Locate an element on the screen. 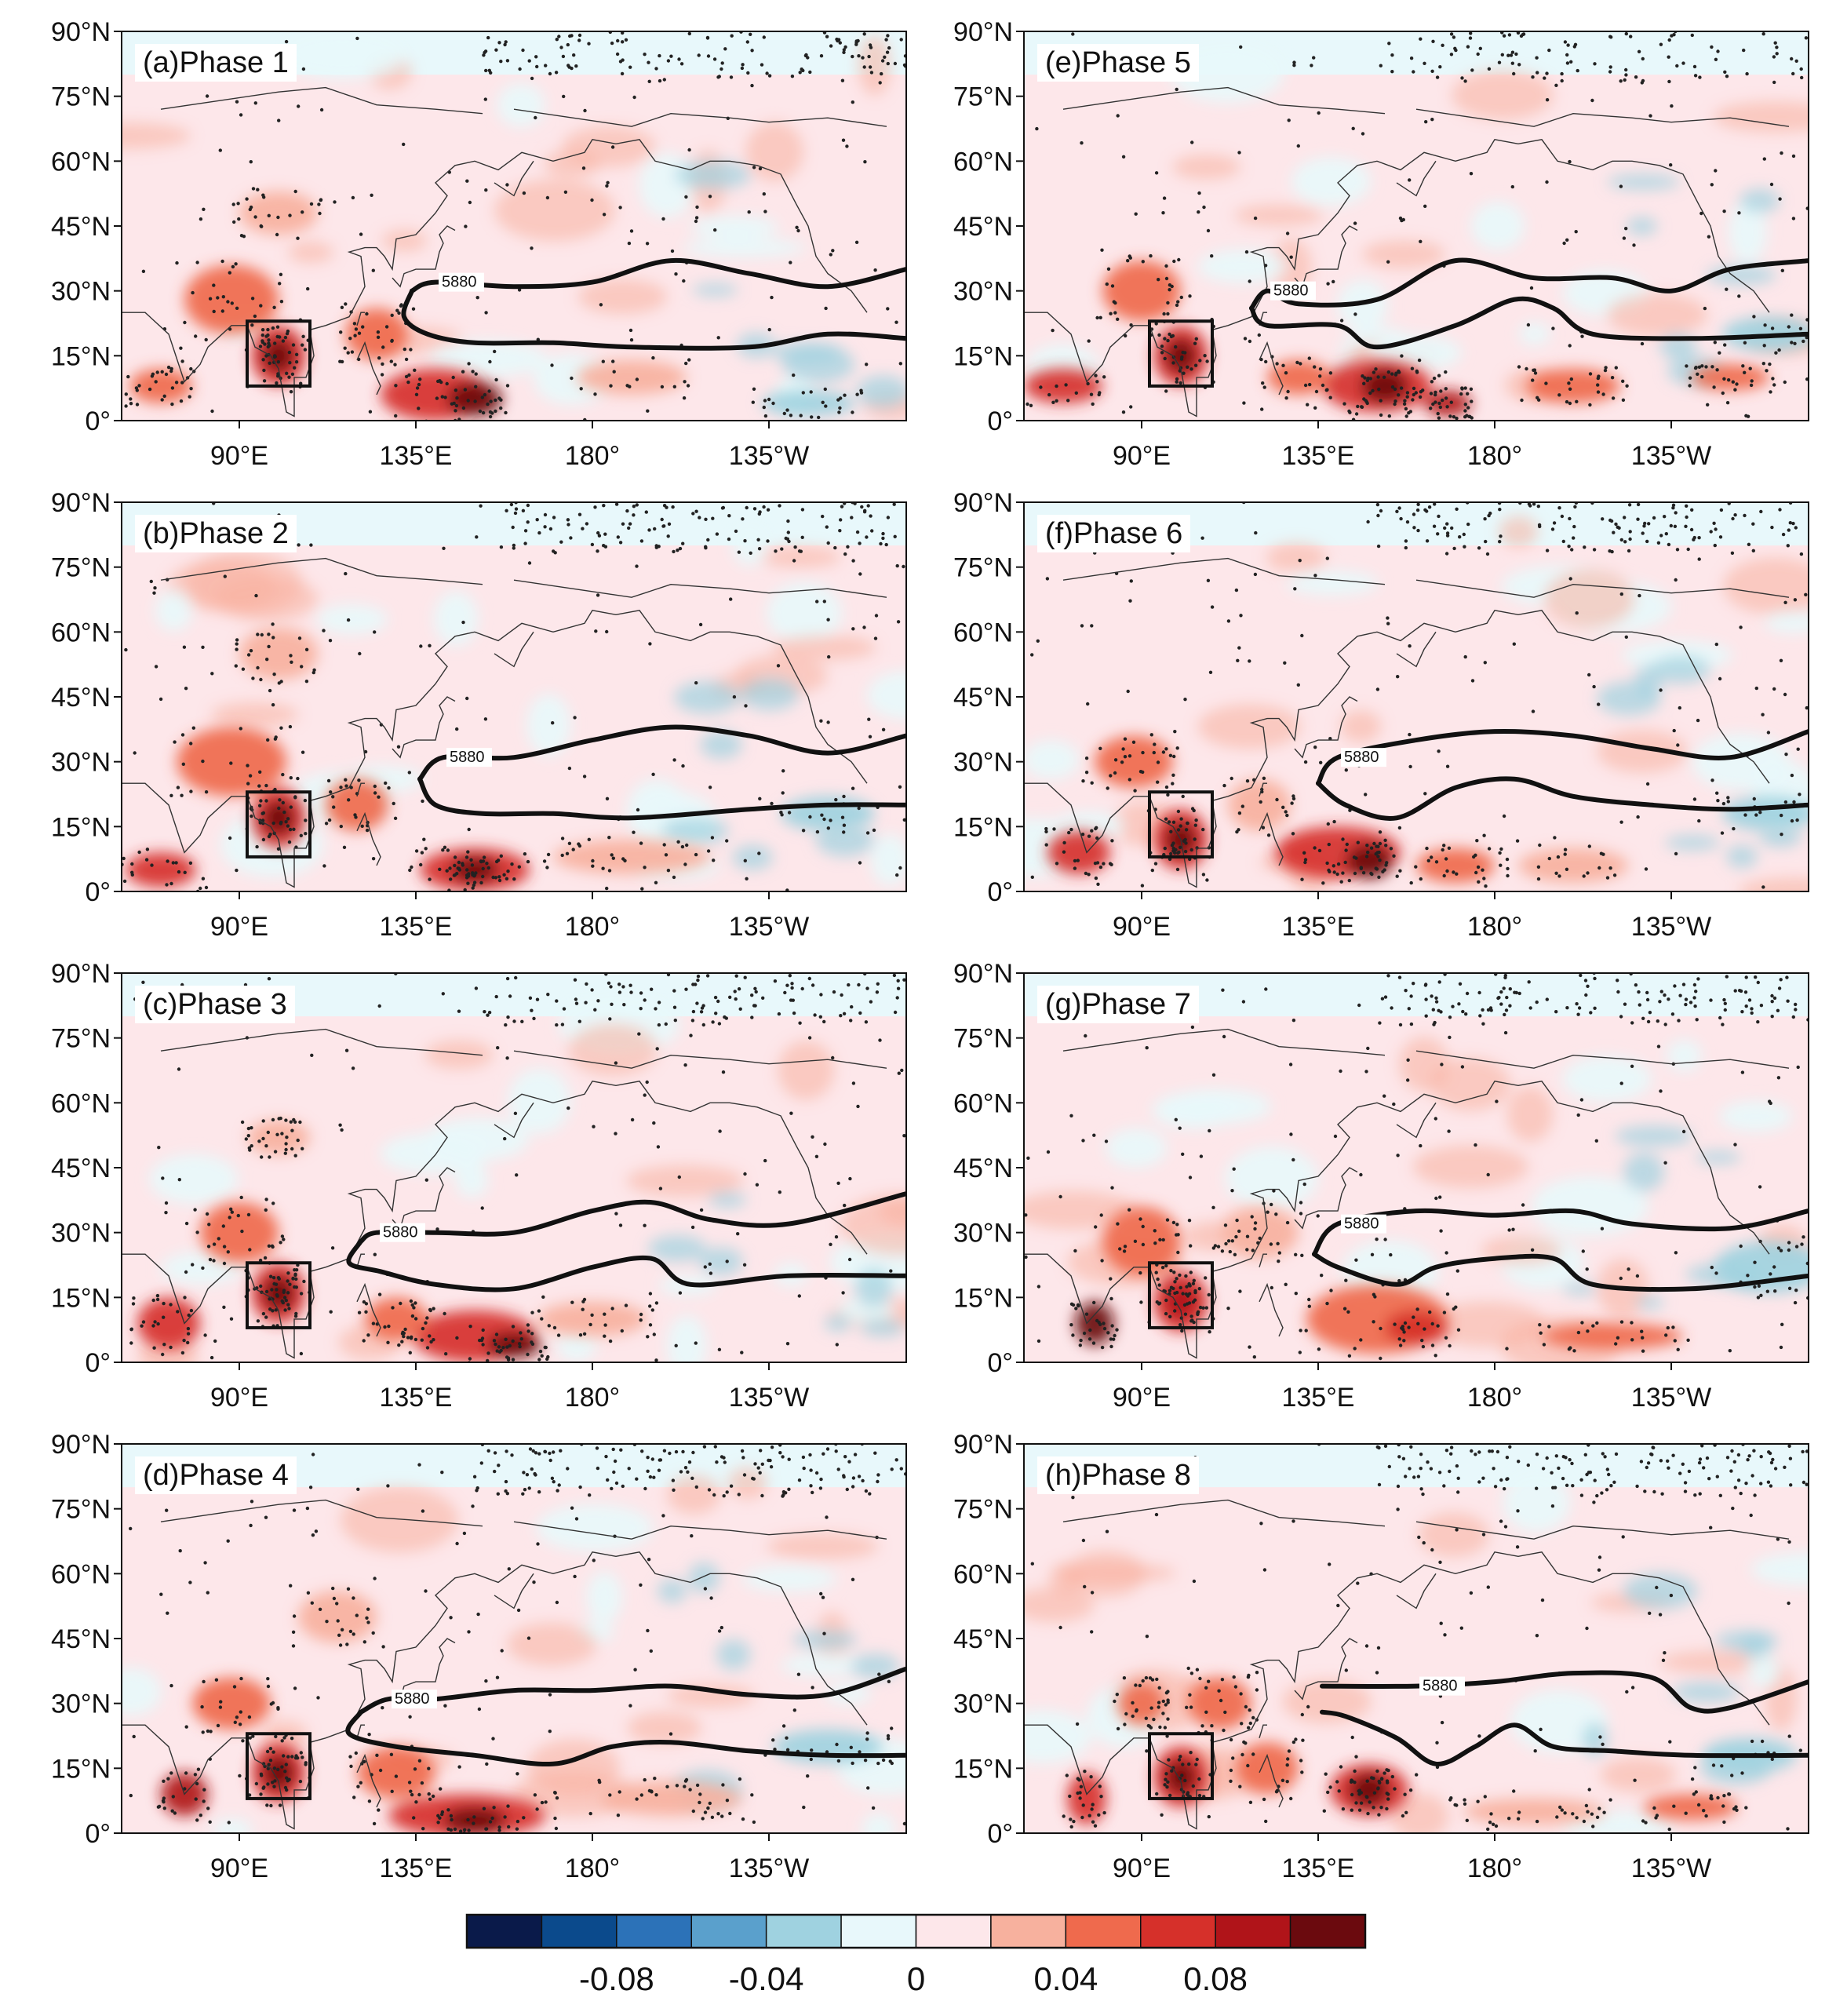  lat-tick-label: 90°N is located at coordinates (81, 32).